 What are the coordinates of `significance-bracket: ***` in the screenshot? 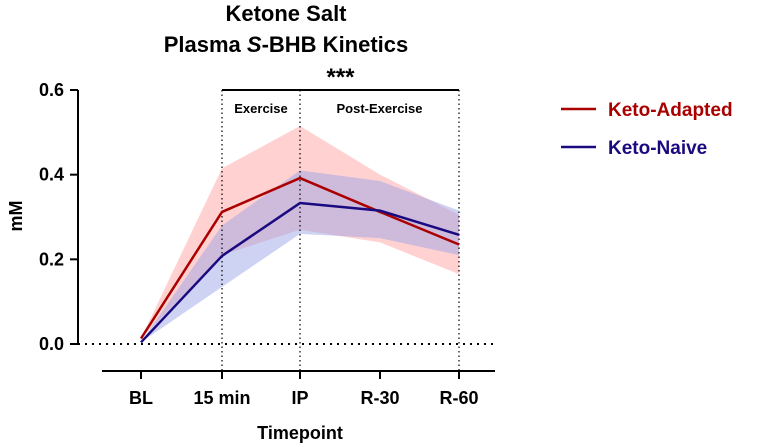 It's located at (340, 77).